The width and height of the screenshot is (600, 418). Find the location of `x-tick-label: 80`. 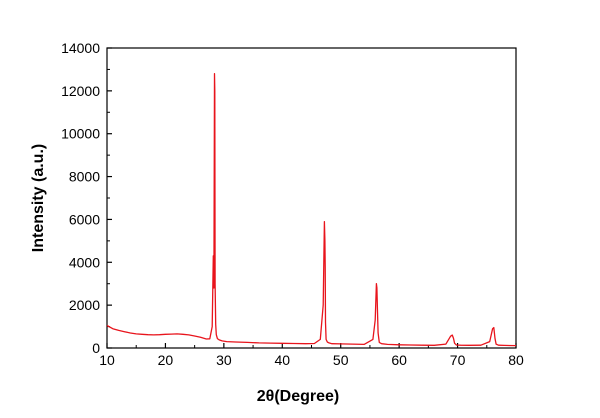

x-tick-label: 80 is located at coordinates (516, 360).